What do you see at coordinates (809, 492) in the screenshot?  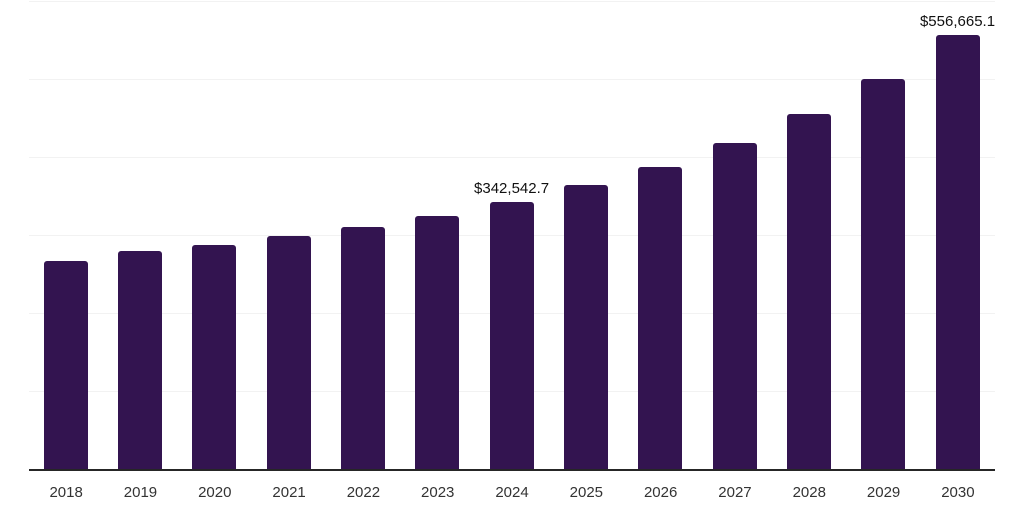 I see `x-axis-tick-label: 2028` at bounding box center [809, 492].